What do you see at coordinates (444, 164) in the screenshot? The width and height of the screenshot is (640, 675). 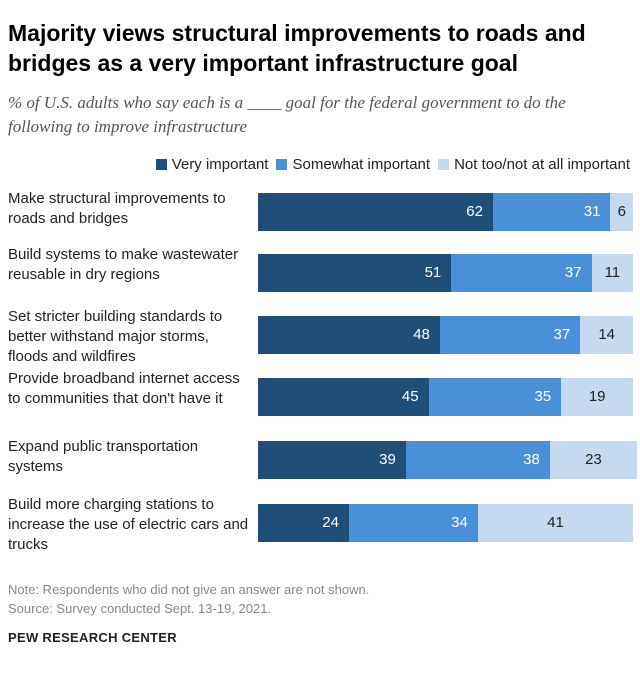 I see `legend-swatch-nottoo` at bounding box center [444, 164].